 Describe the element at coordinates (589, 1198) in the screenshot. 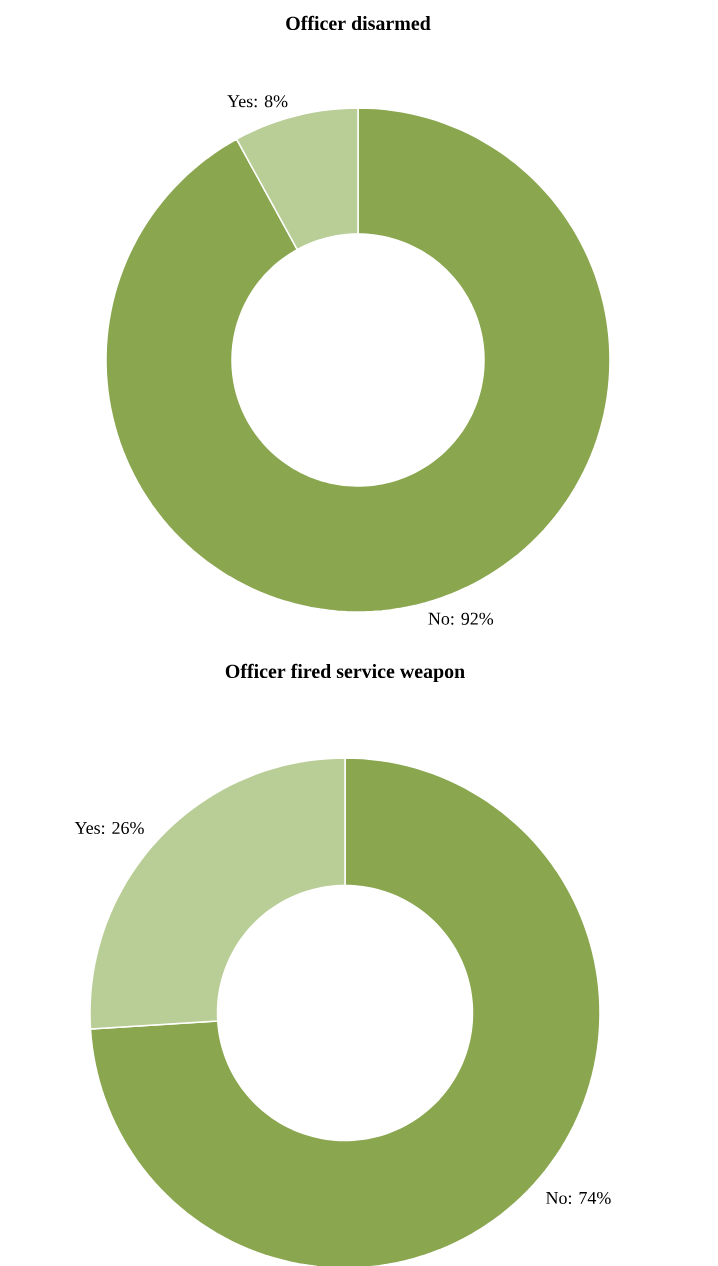

I see `data-label: : 74%` at that location.